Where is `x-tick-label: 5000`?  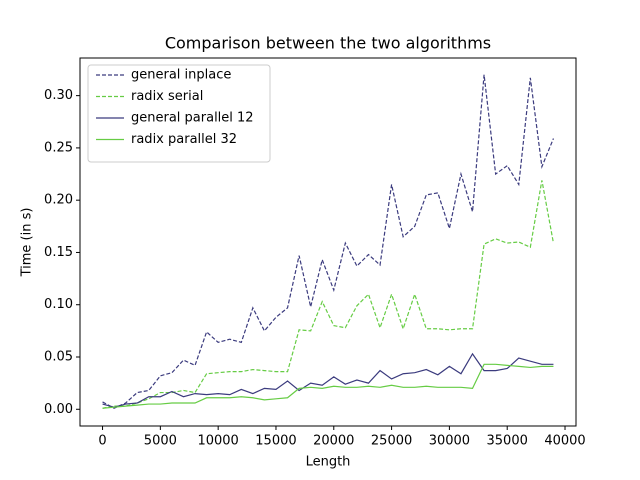 x-tick-label: 5000 is located at coordinates (160, 441).